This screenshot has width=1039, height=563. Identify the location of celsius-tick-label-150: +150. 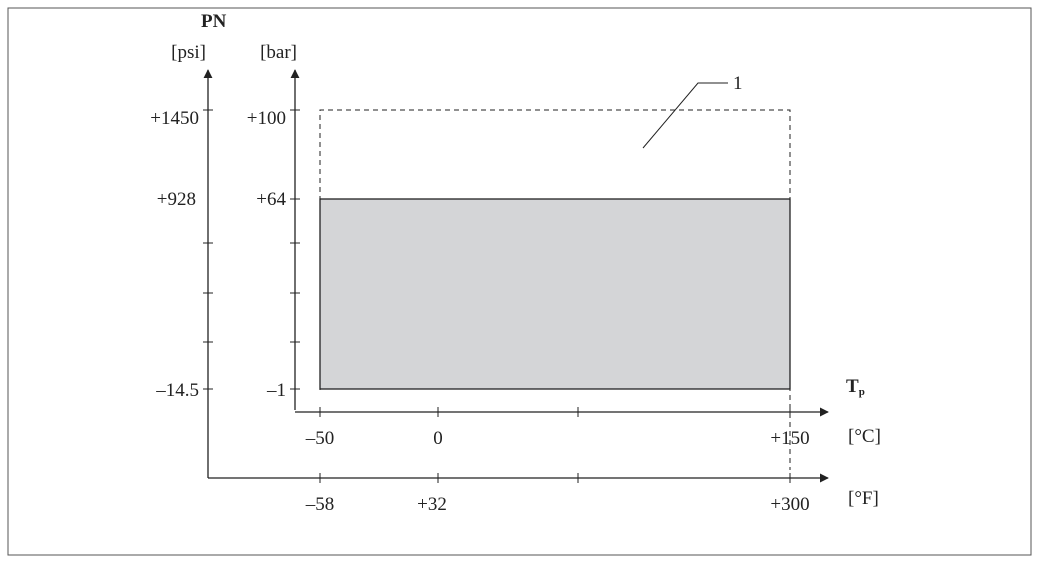
(789, 438).